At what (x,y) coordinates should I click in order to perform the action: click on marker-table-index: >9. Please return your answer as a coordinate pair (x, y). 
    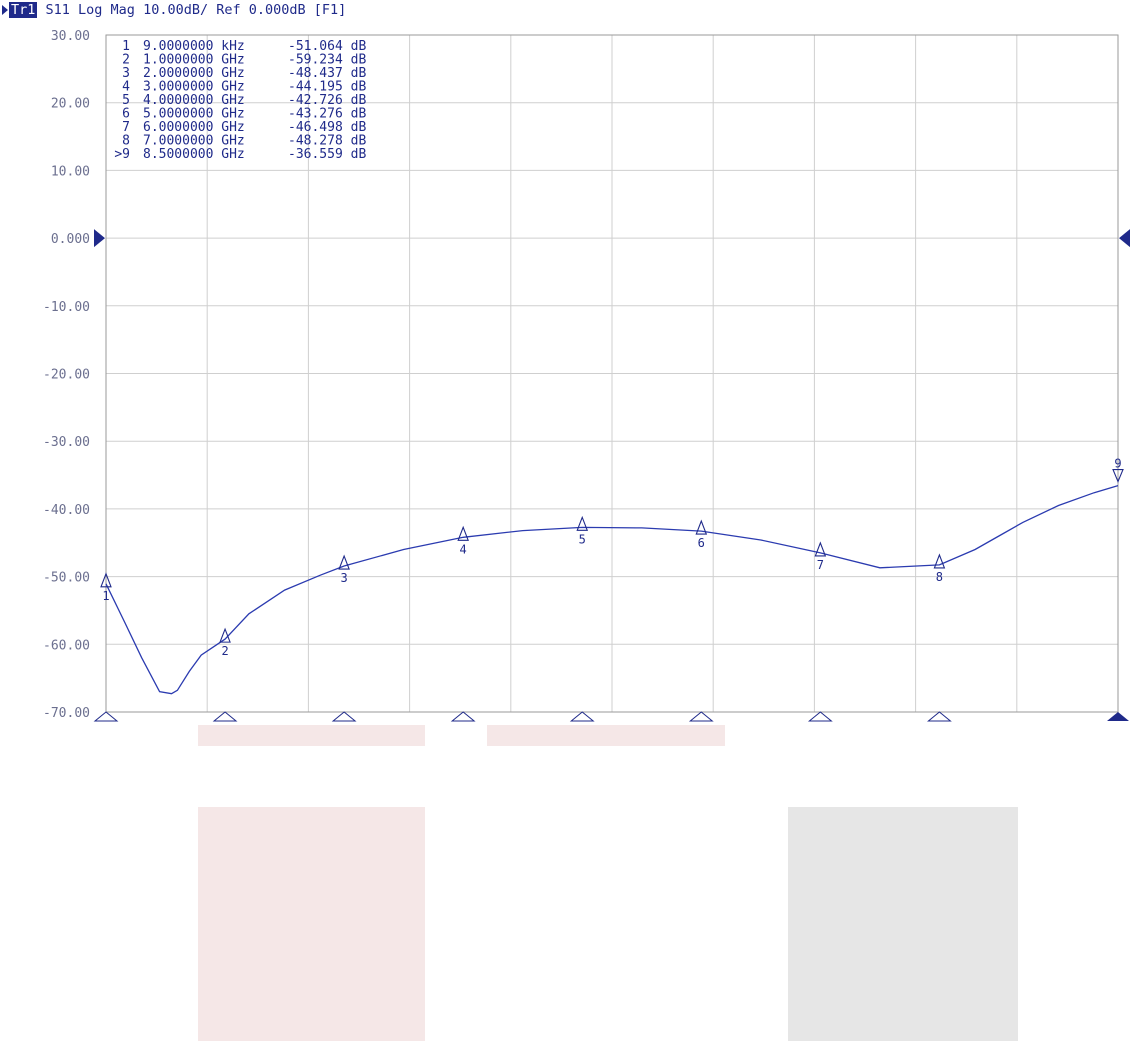
    Looking at the image, I should click on (122, 154).